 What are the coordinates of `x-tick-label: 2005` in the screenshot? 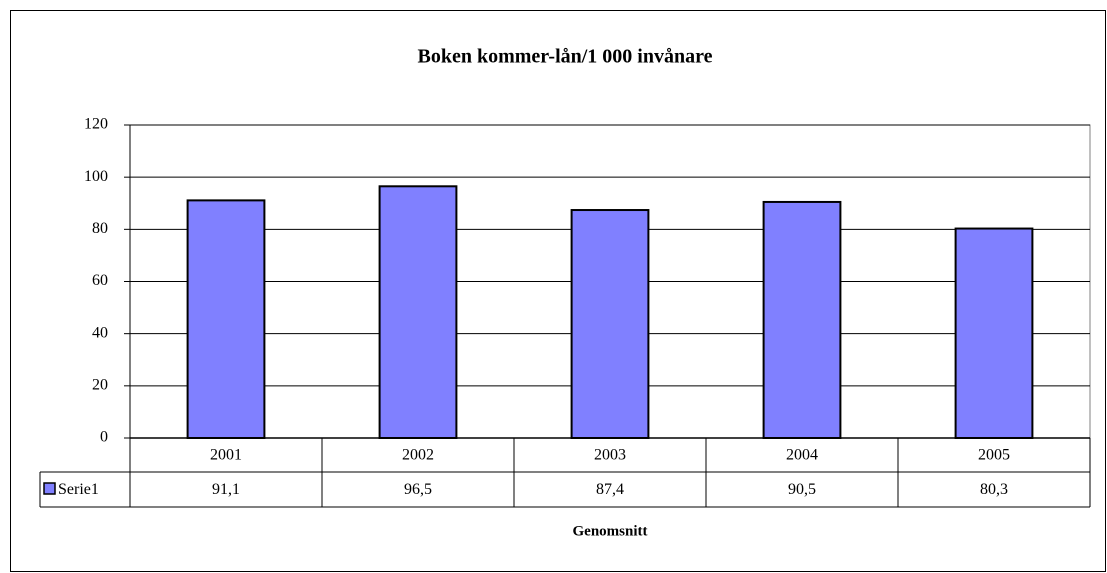 It's located at (994, 455).